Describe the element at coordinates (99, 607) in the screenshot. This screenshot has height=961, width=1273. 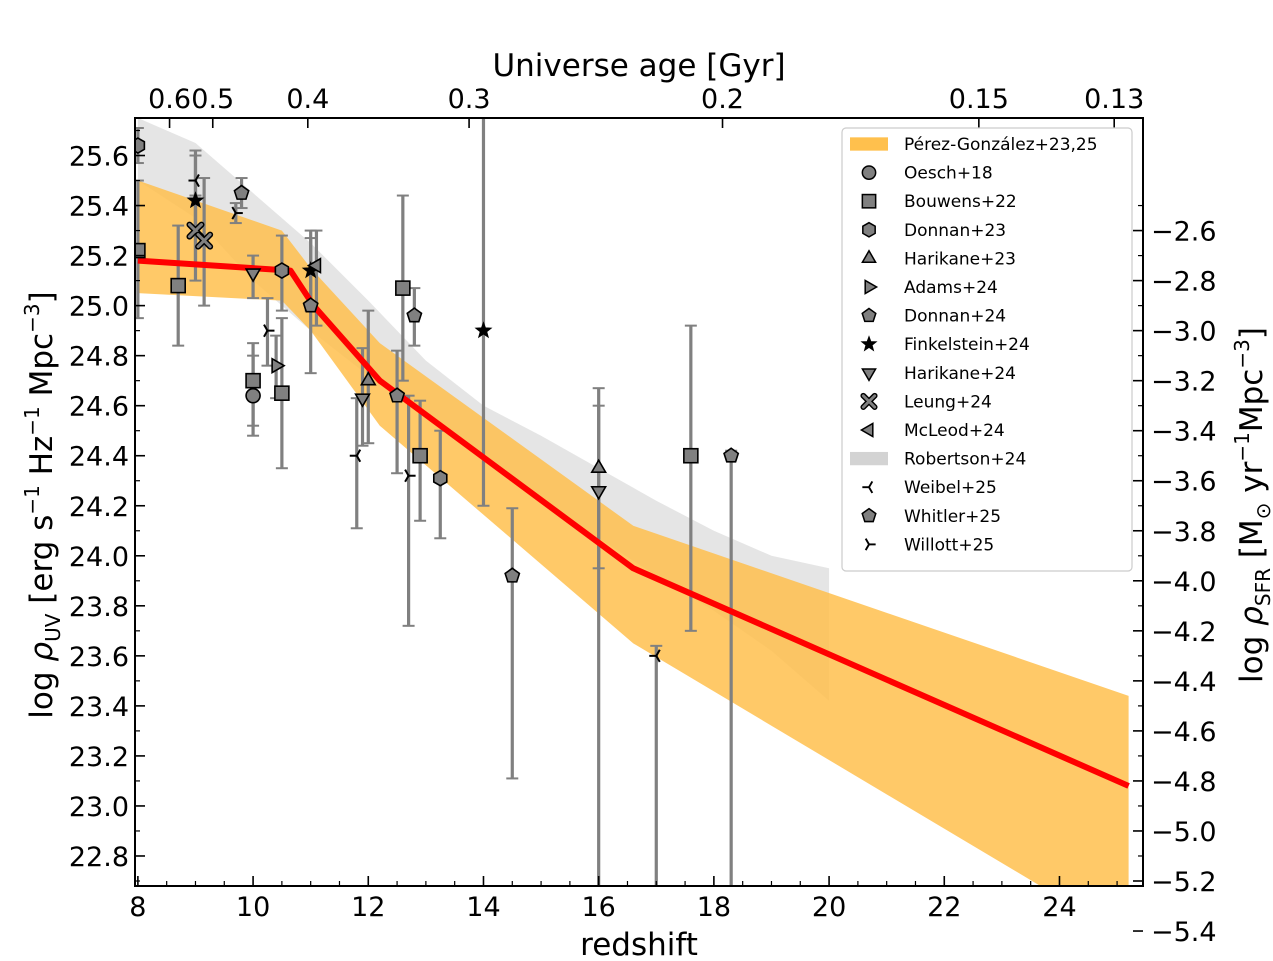
I see `y-left-tick-label-5: 23.8` at that location.